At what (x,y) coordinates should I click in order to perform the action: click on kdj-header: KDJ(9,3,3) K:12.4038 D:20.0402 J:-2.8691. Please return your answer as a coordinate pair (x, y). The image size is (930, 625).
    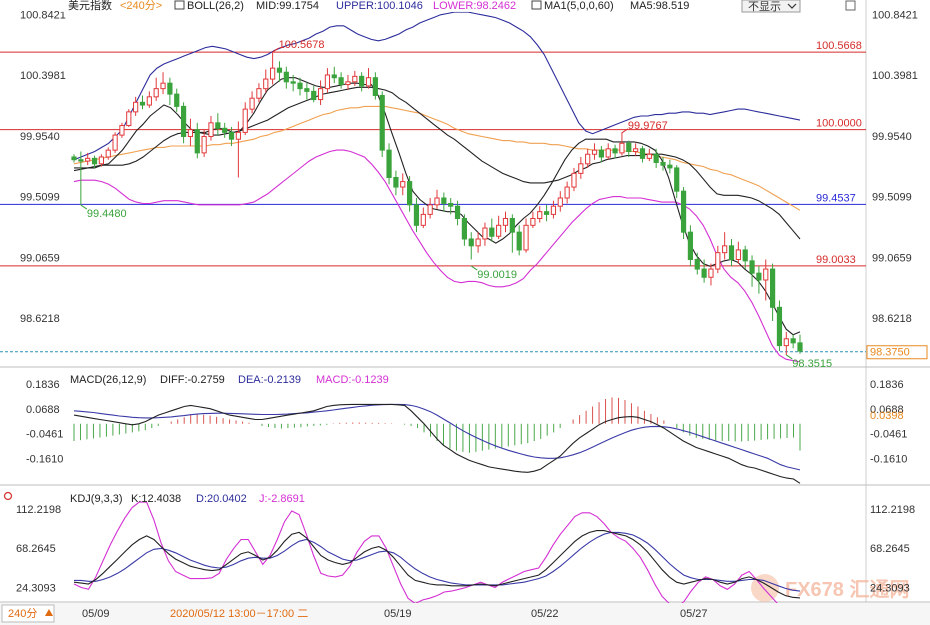
    Looking at the image, I should click on (154, 498).